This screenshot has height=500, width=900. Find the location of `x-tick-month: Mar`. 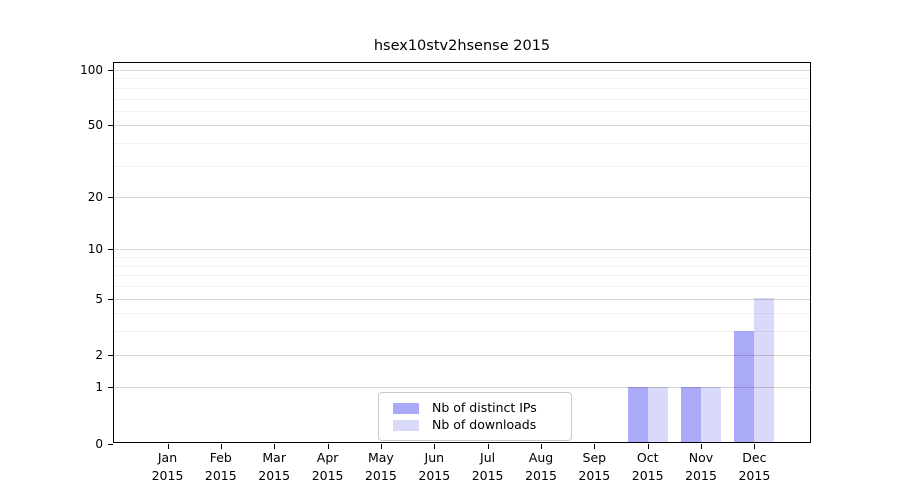

x-tick-month: Mar is located at coordinates (274, 457).